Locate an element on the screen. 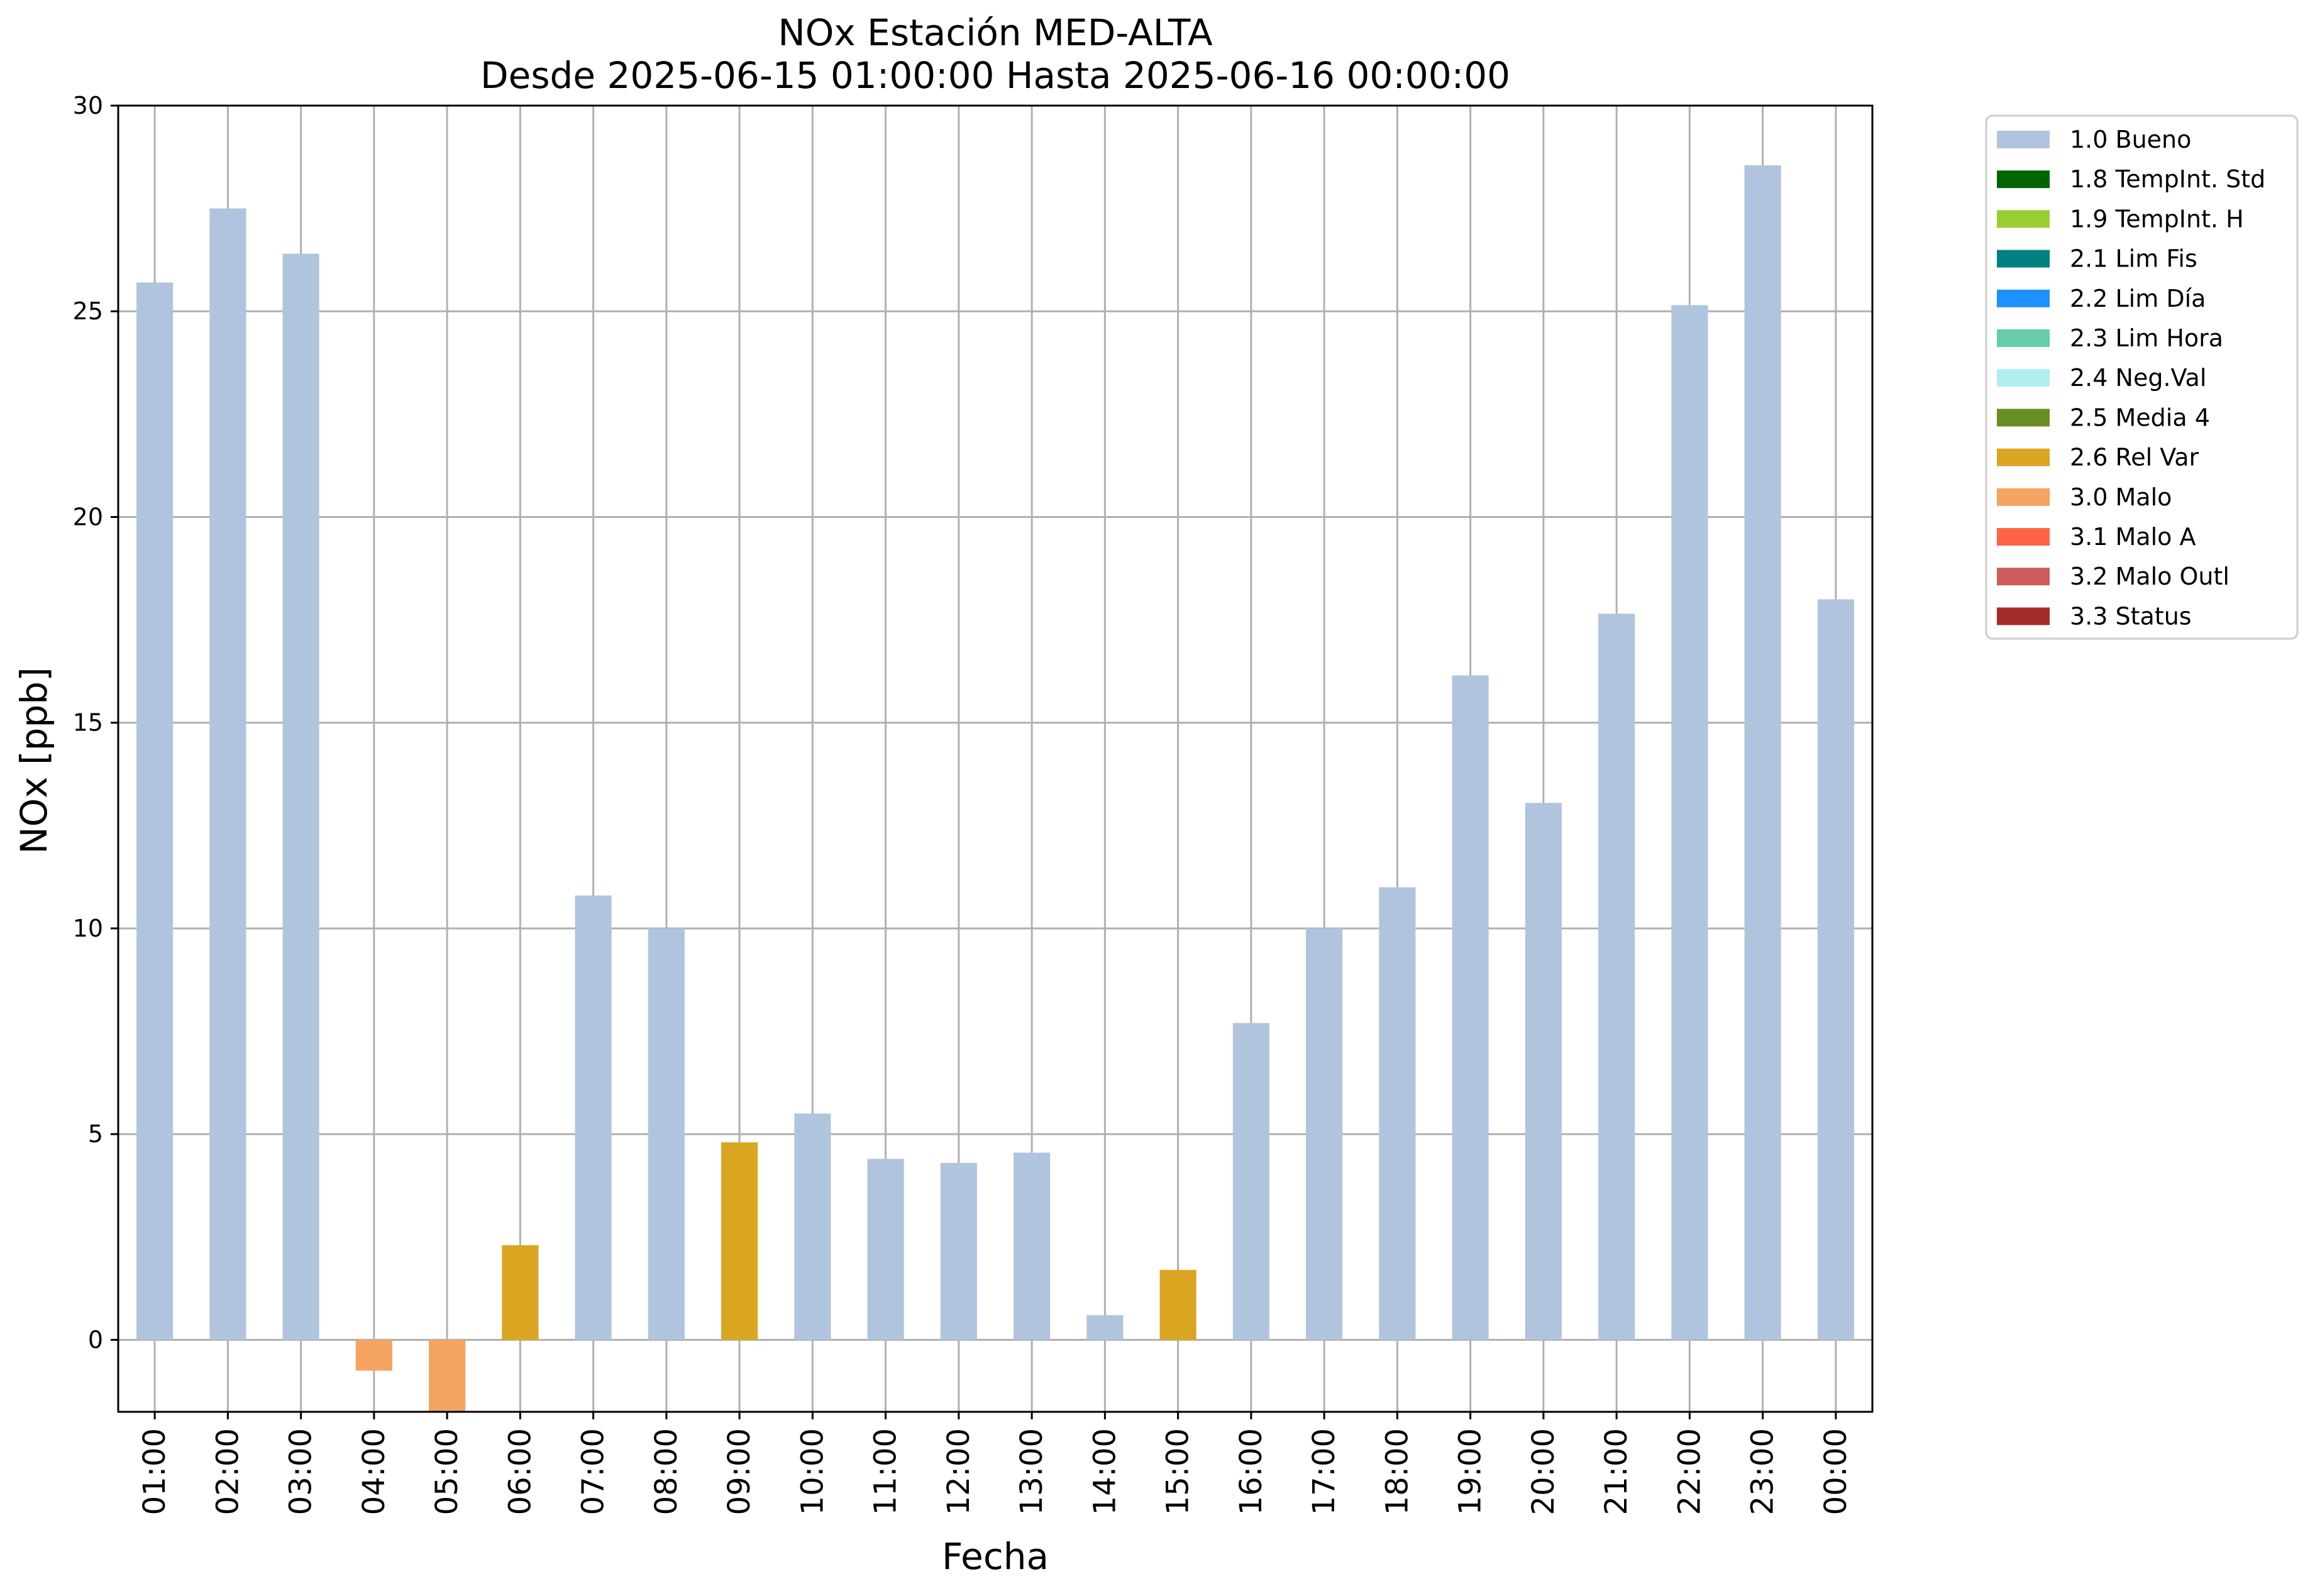 This screenshot has width=2315, height=1596. x-tick-label: 13:00 is located at coordinates (1031, 1471).